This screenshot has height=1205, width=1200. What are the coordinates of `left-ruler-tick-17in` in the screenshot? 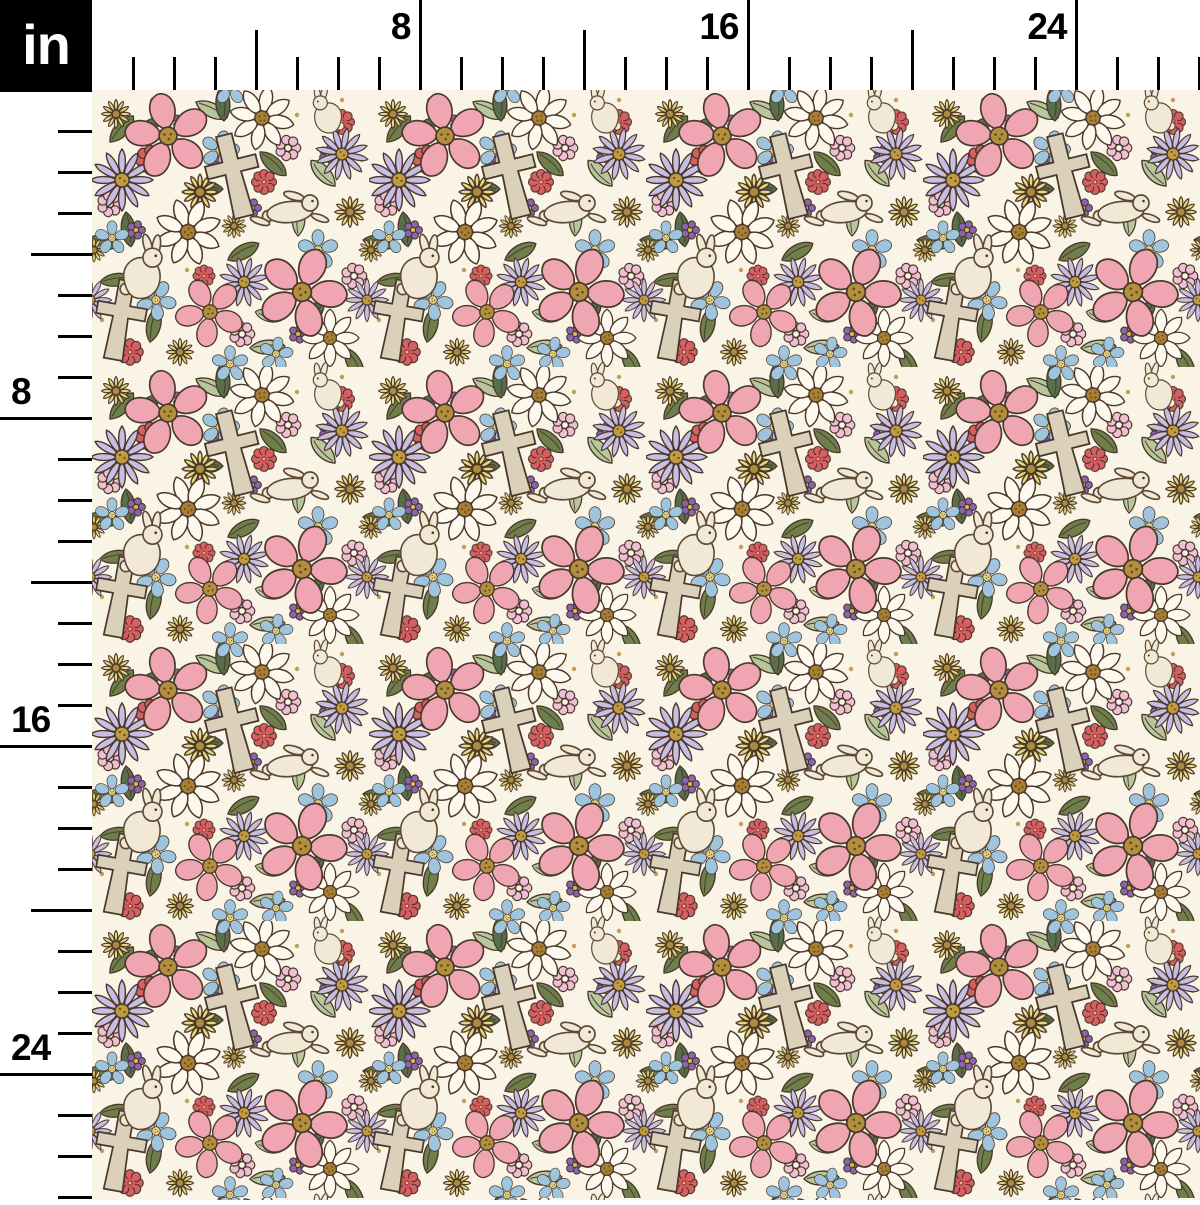 It's located at (75, 787).